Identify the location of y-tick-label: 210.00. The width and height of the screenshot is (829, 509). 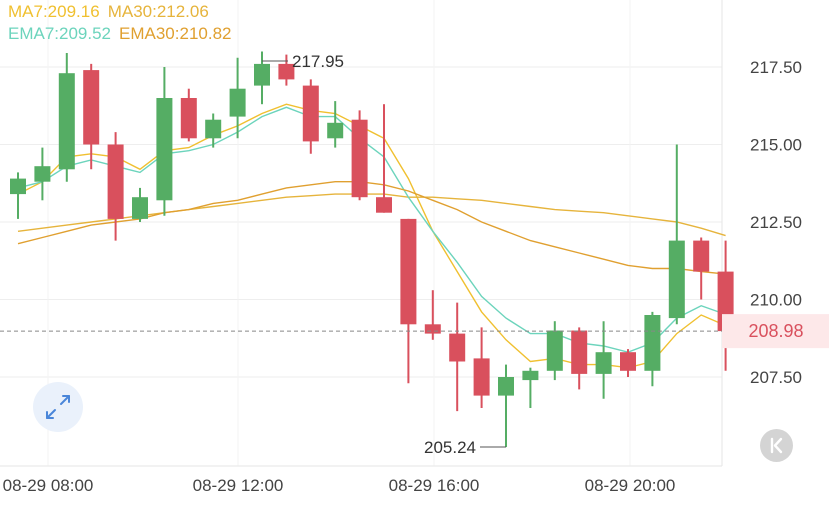
(776, 300).